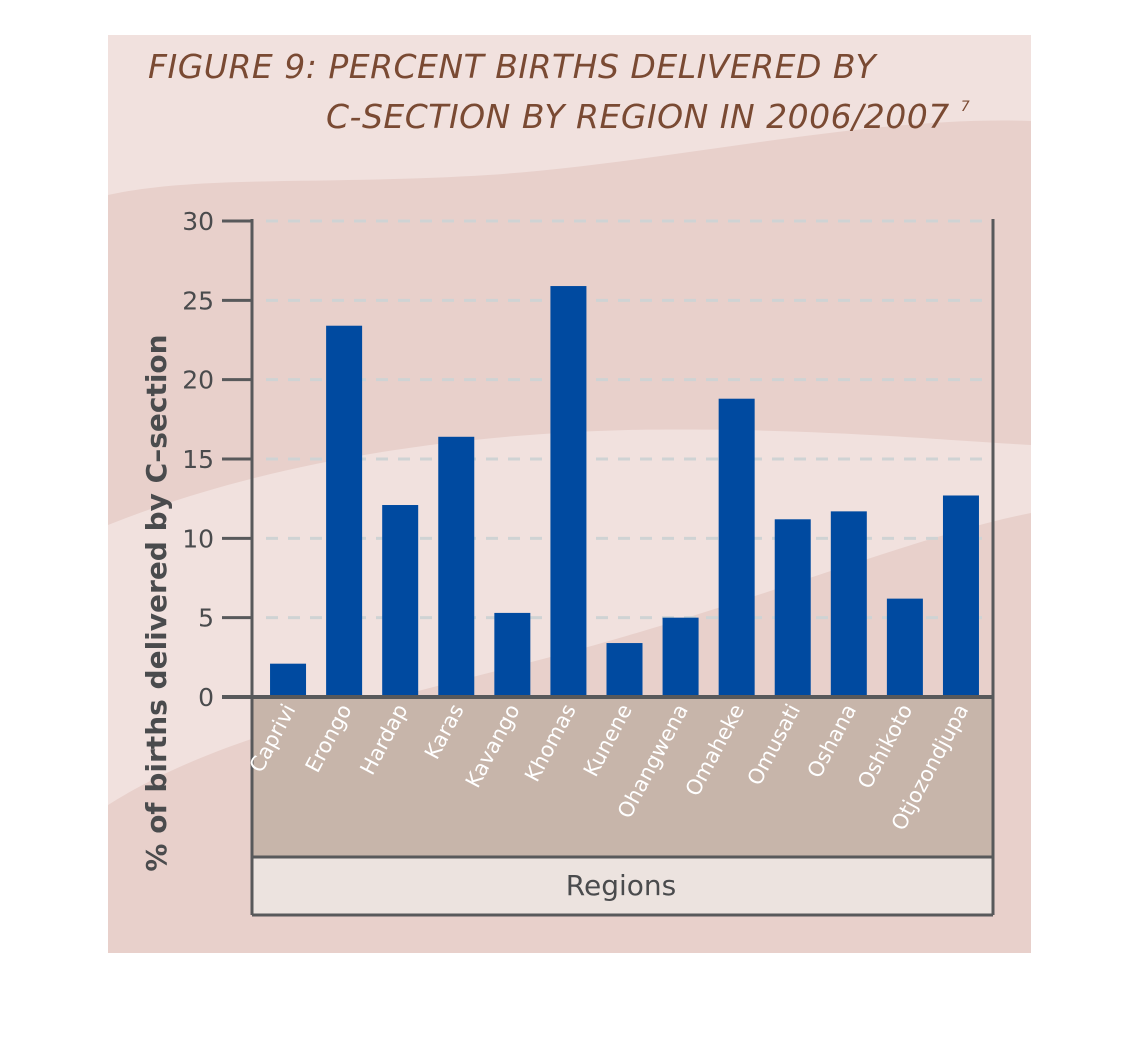 The image size is (1138, 1048). Describe the element at coordinates (156, 602) in the screenshot. I see `y-axis-label: % of births delivered by C–section` at that location.